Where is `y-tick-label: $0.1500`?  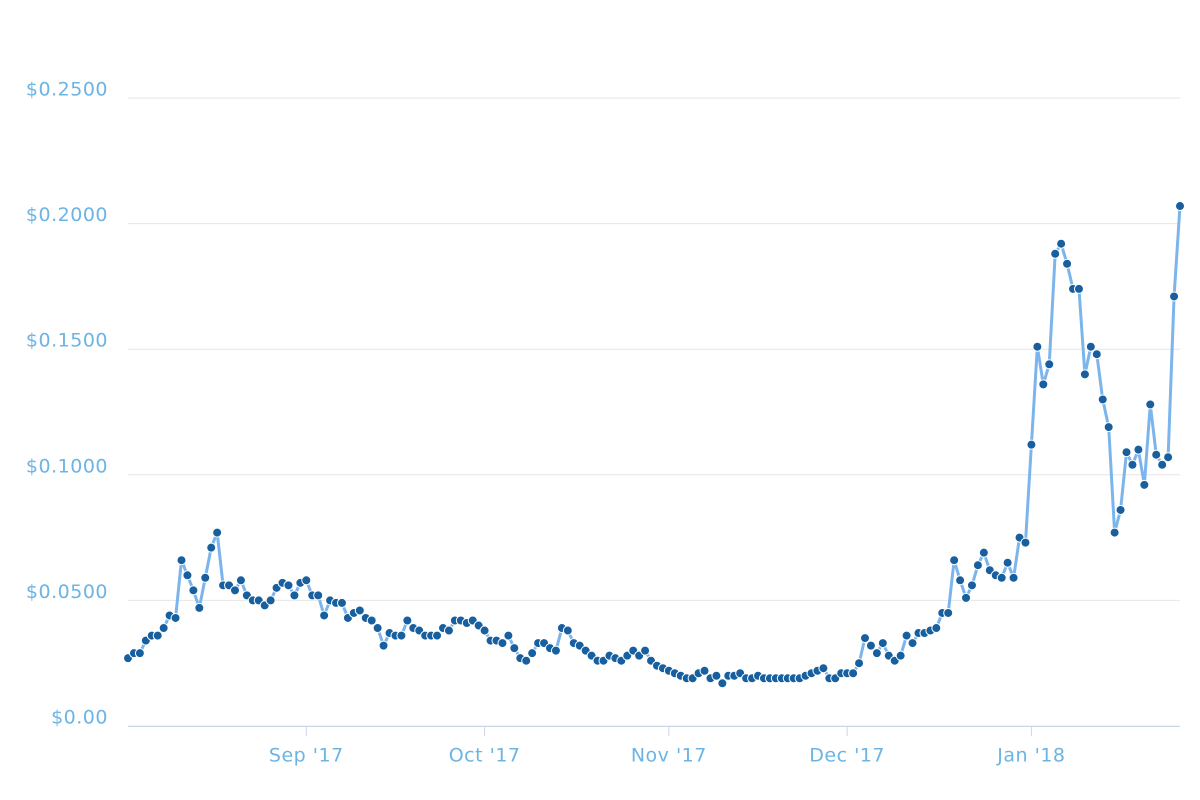
y-tick-label: $0.1500 is located at coordinates (67, 341).